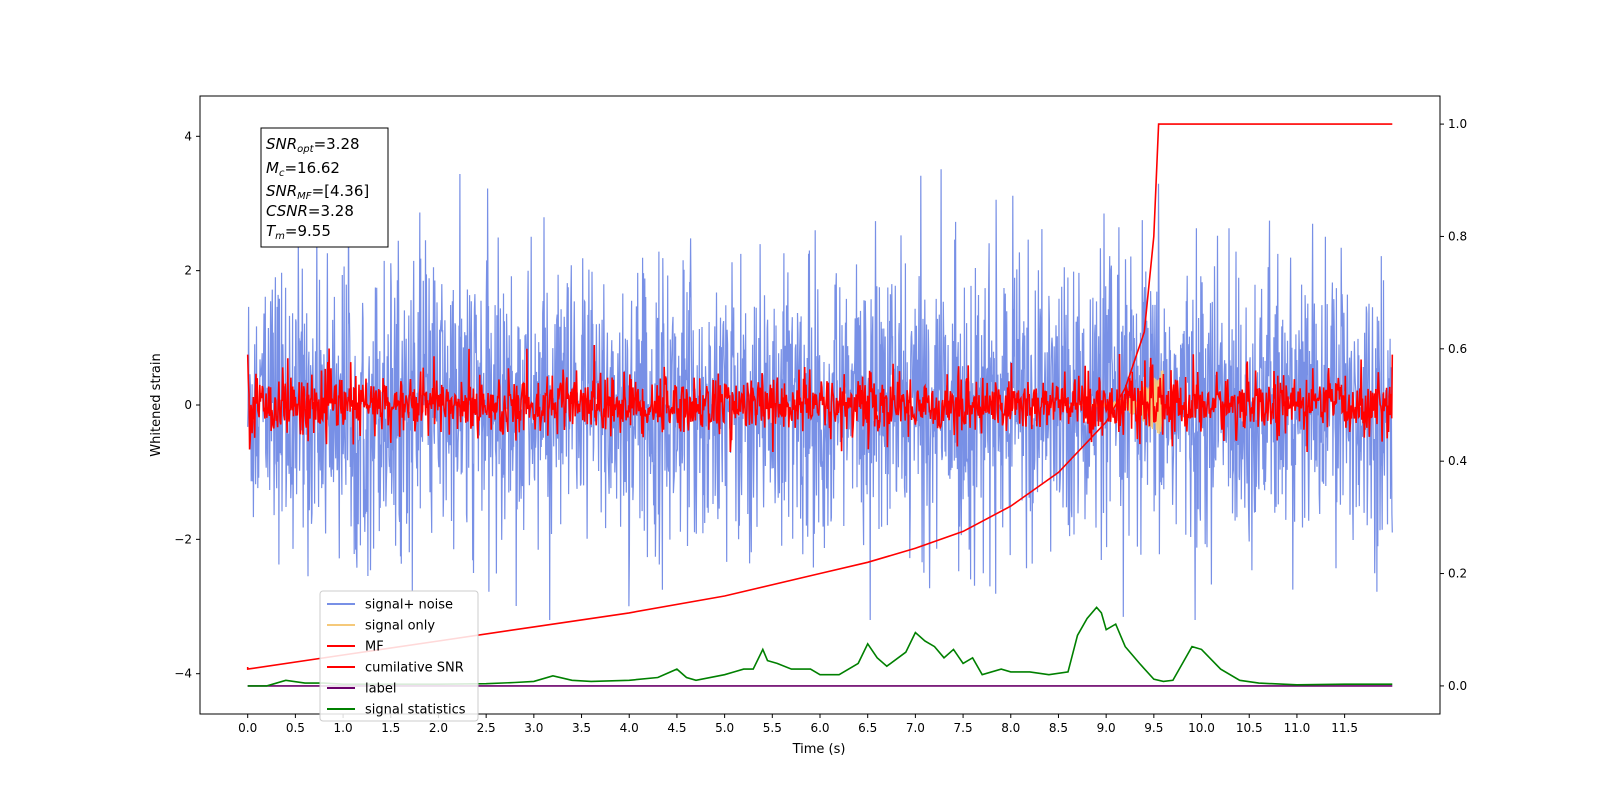 Image resolution: width=1600 pixels, height=800 pixels. I want to click on x-tick-label: 4.0, so click(629, 728).